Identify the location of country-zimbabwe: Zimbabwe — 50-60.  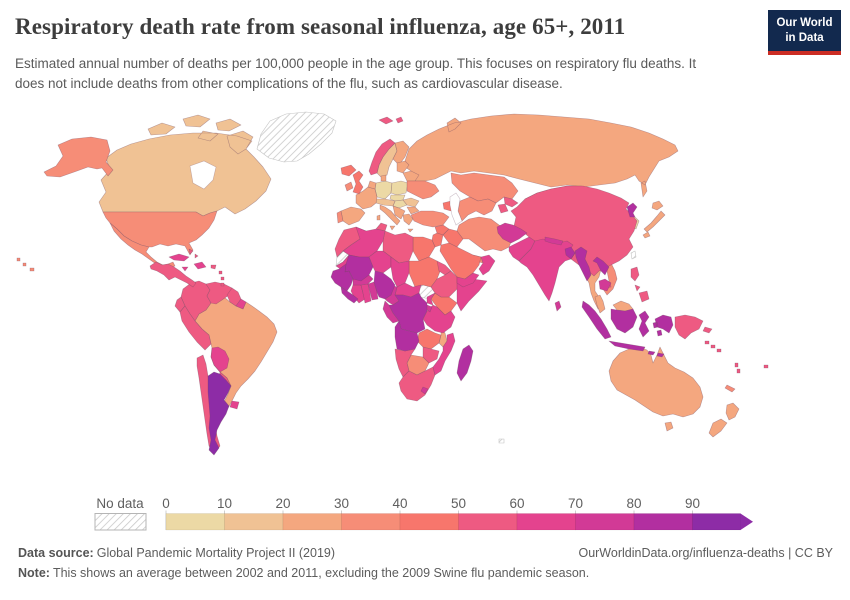
(431, 355).